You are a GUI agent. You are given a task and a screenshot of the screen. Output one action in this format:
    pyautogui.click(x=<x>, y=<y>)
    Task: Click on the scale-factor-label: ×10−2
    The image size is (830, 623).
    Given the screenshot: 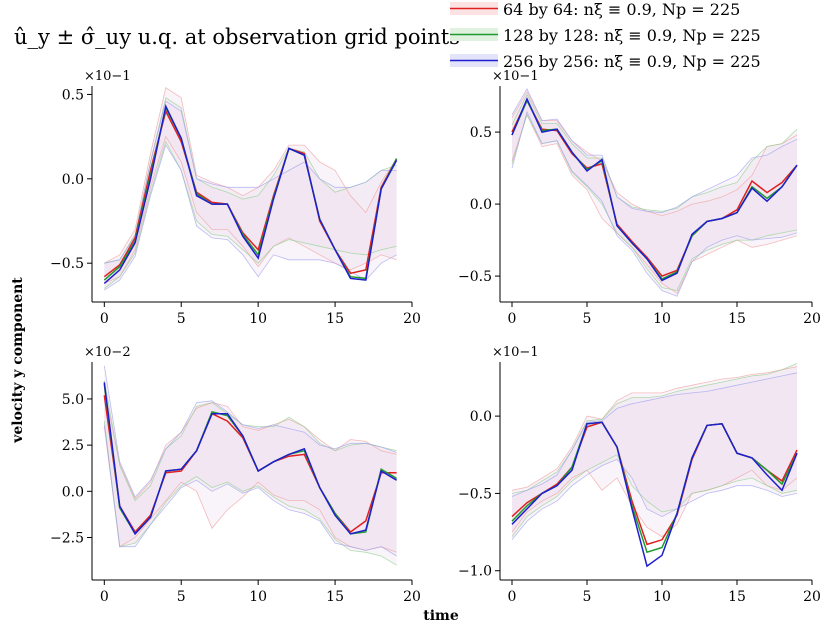 What is the action you would take?
    pyautogui.click(x=107, y=352)
    